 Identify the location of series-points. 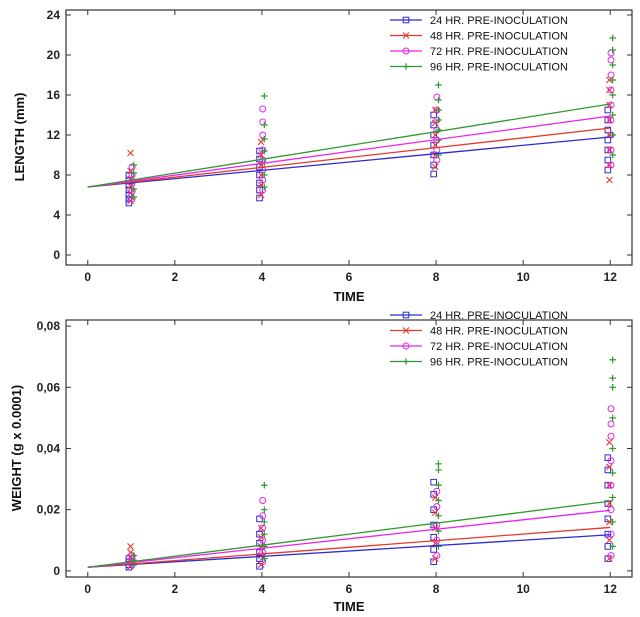
(368, 156).